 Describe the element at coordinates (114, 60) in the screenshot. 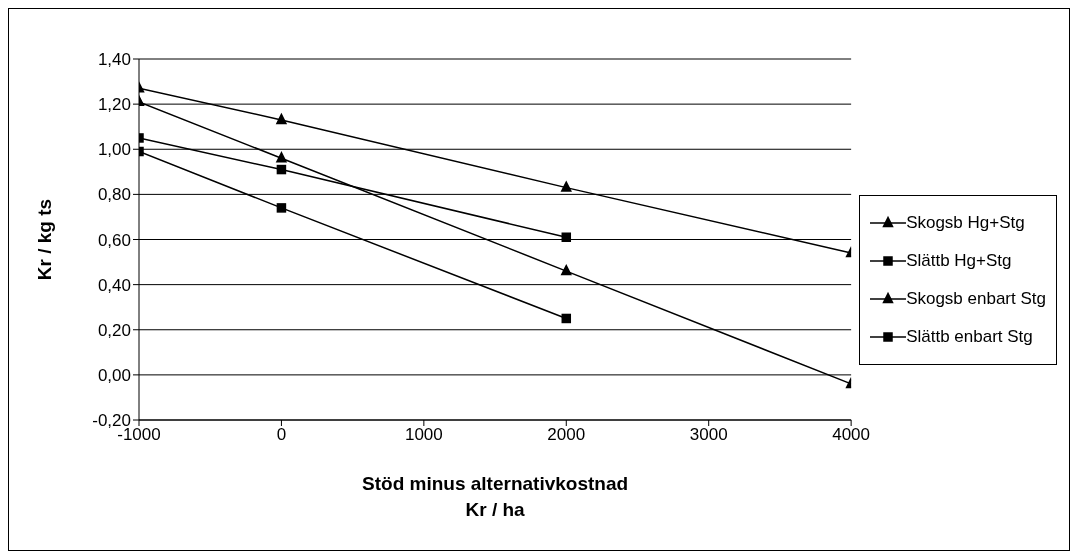

I see `y-tick-label: 1,40` at that location.